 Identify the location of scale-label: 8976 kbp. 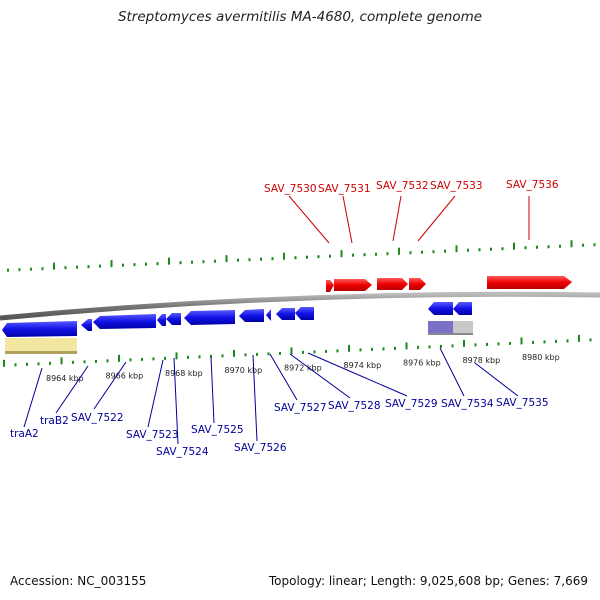
(422, 362).